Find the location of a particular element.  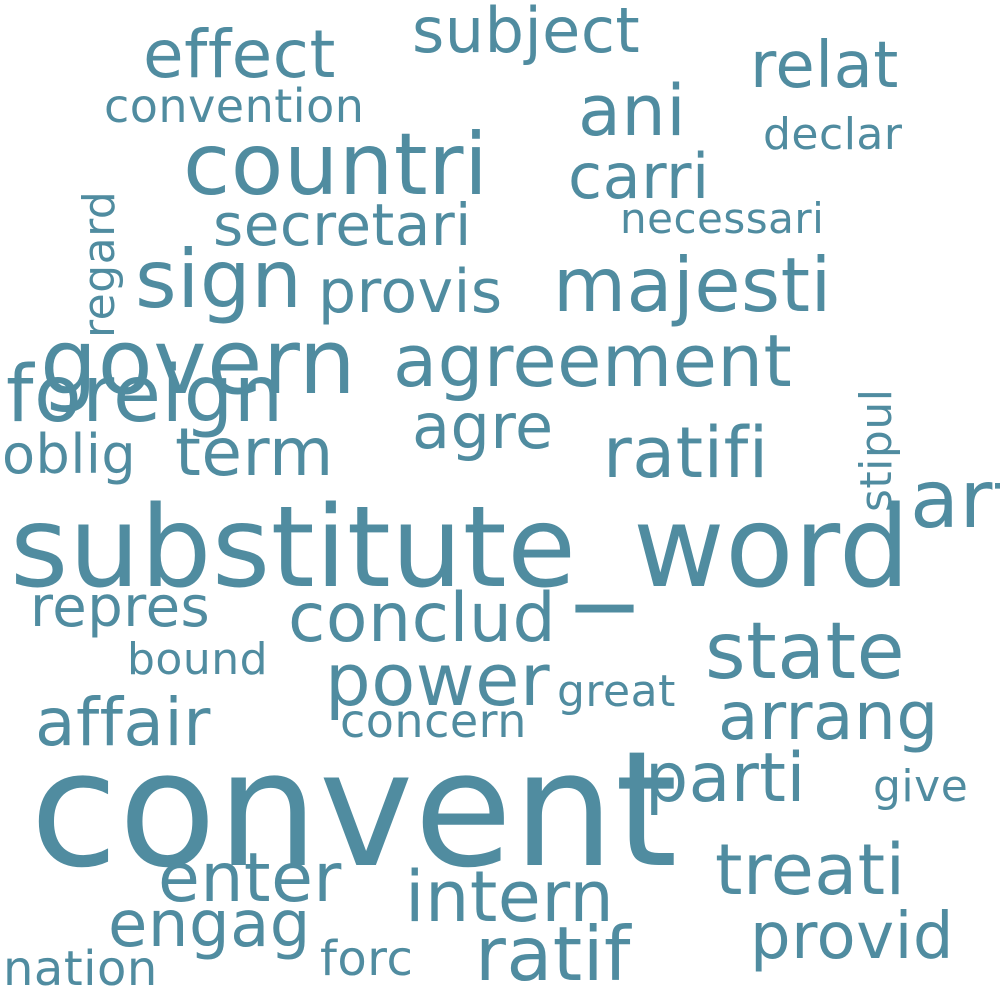

word-conclud: conclud is located at coordinates (422, 618).